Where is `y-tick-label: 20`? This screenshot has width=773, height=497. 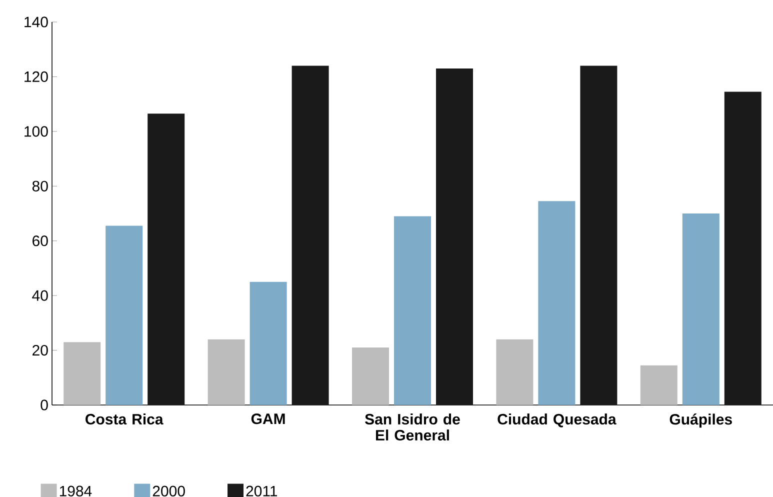 y-tick-label: 20 is located at coordinates (40, 350).